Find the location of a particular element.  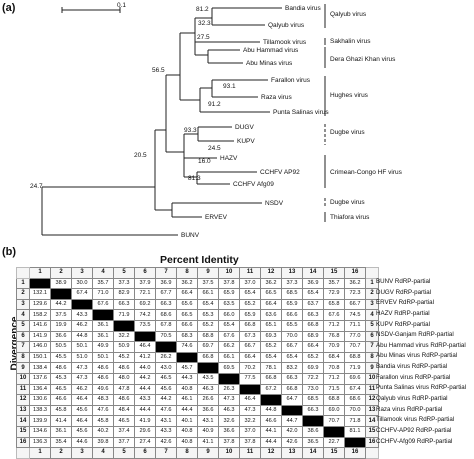

matrix-cell: 46.2 is located at coordinates (82, 325).